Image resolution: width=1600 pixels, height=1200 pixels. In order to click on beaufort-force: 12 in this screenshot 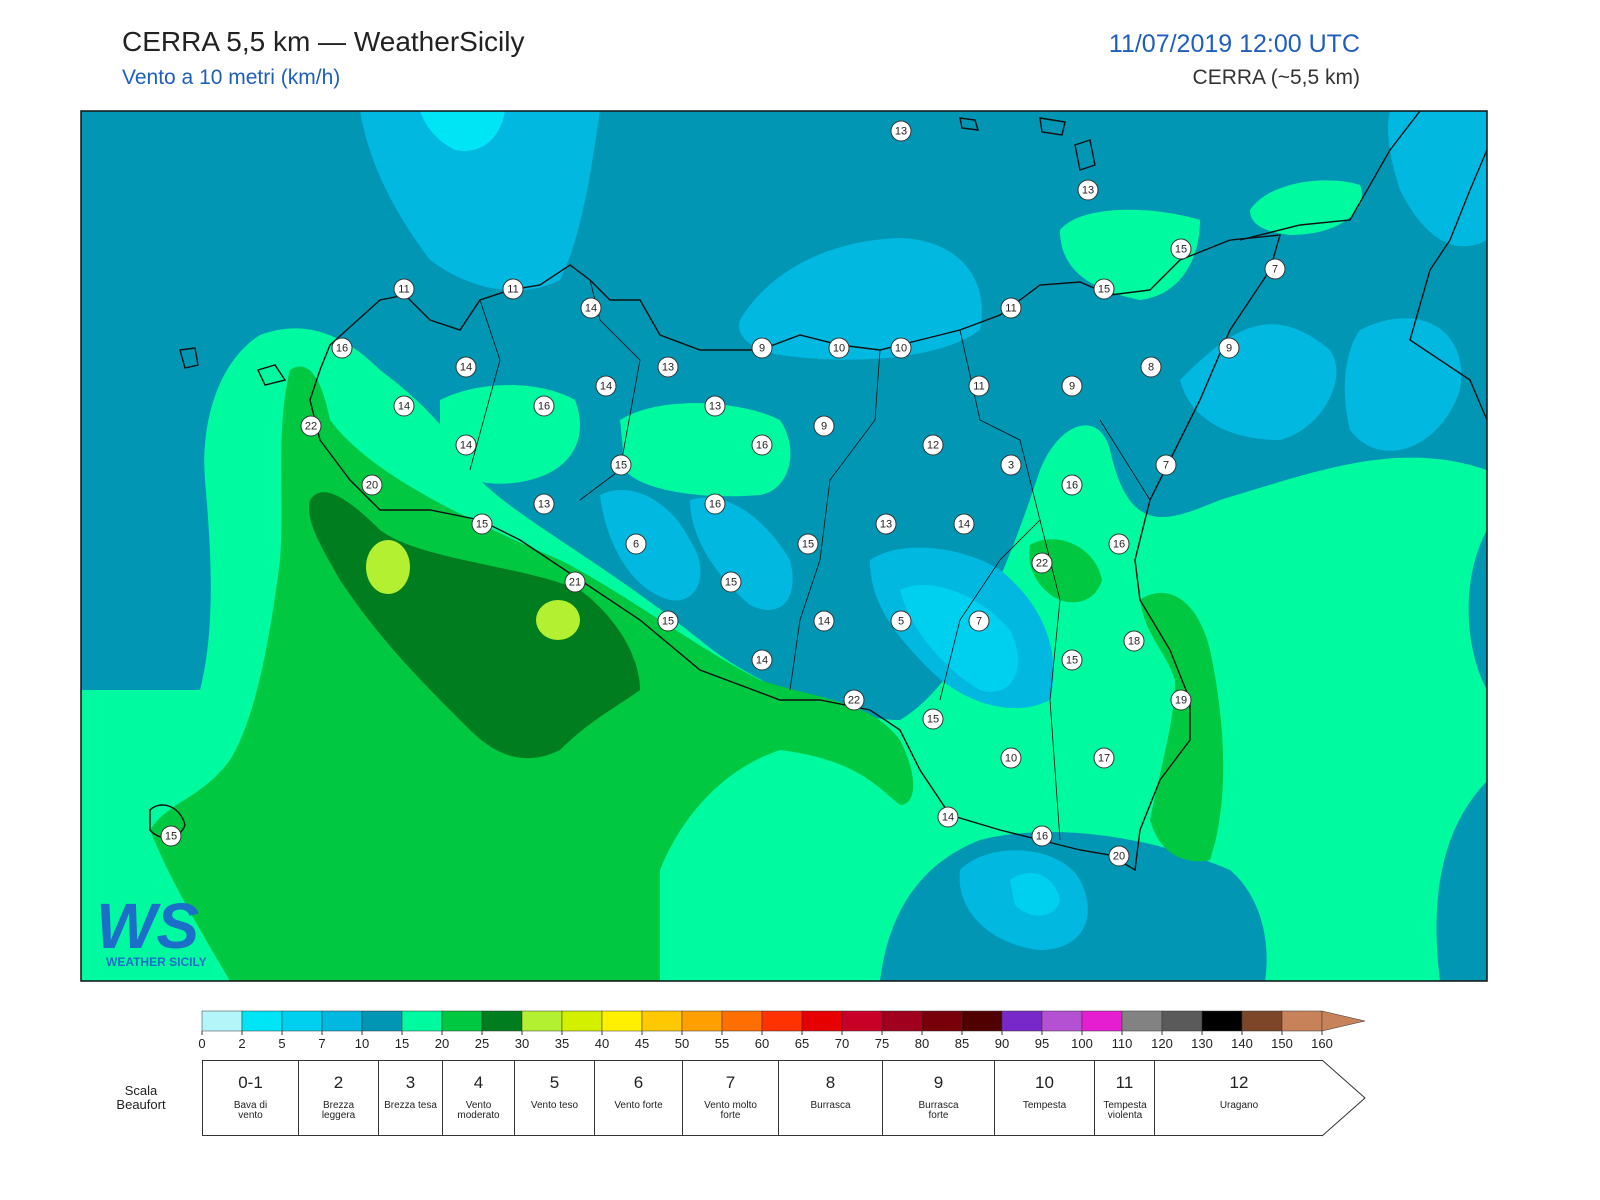, I will do `click(1239, 1082)`.